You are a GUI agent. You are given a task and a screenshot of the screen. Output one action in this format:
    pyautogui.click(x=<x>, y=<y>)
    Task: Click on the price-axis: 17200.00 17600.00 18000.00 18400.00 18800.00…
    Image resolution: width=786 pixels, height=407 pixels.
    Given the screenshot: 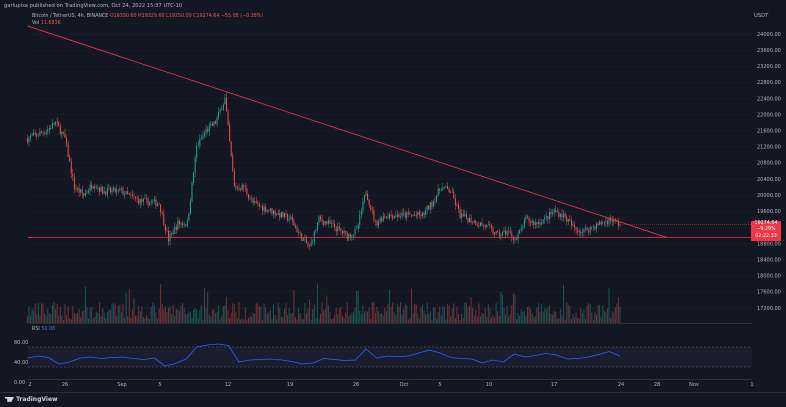 What is the action you would take?
    pyautogui.click(x=769, y=172)
    